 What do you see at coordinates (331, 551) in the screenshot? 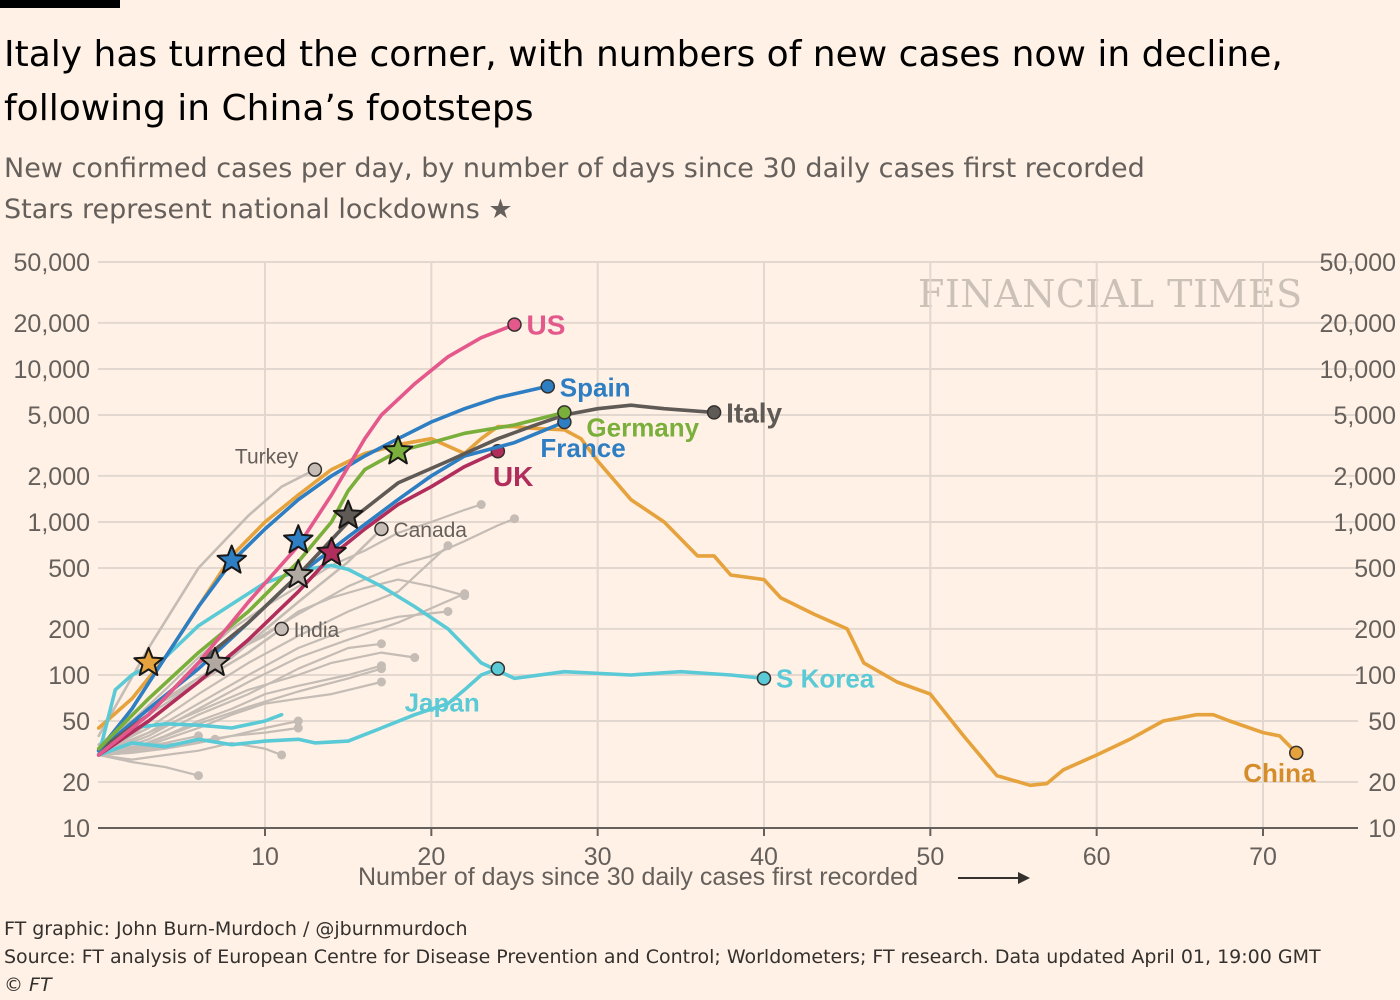
I see `lockdown-star-uk` at bounding box center [331, 551].